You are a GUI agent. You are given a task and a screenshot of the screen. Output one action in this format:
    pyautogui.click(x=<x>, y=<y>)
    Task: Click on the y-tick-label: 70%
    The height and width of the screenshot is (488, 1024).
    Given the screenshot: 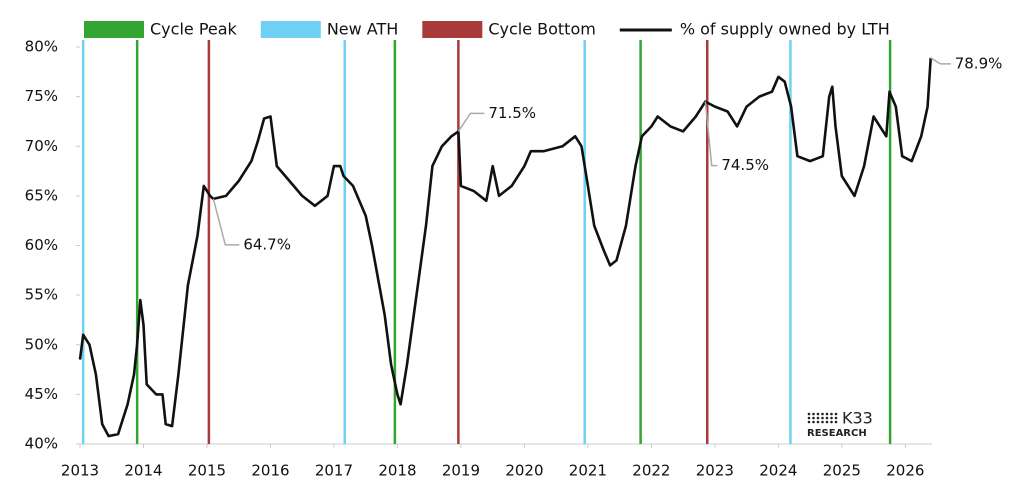 What is the action you would take?
    pyautogui.click(x=41, y=146)
    